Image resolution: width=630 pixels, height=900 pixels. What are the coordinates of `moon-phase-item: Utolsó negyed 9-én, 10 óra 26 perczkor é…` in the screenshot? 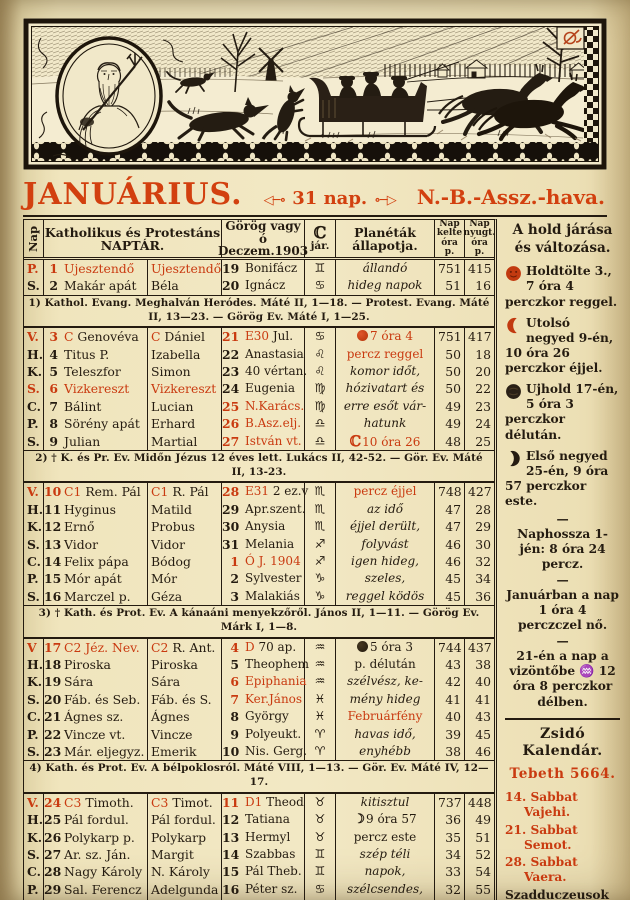 It's located at (562, 346).